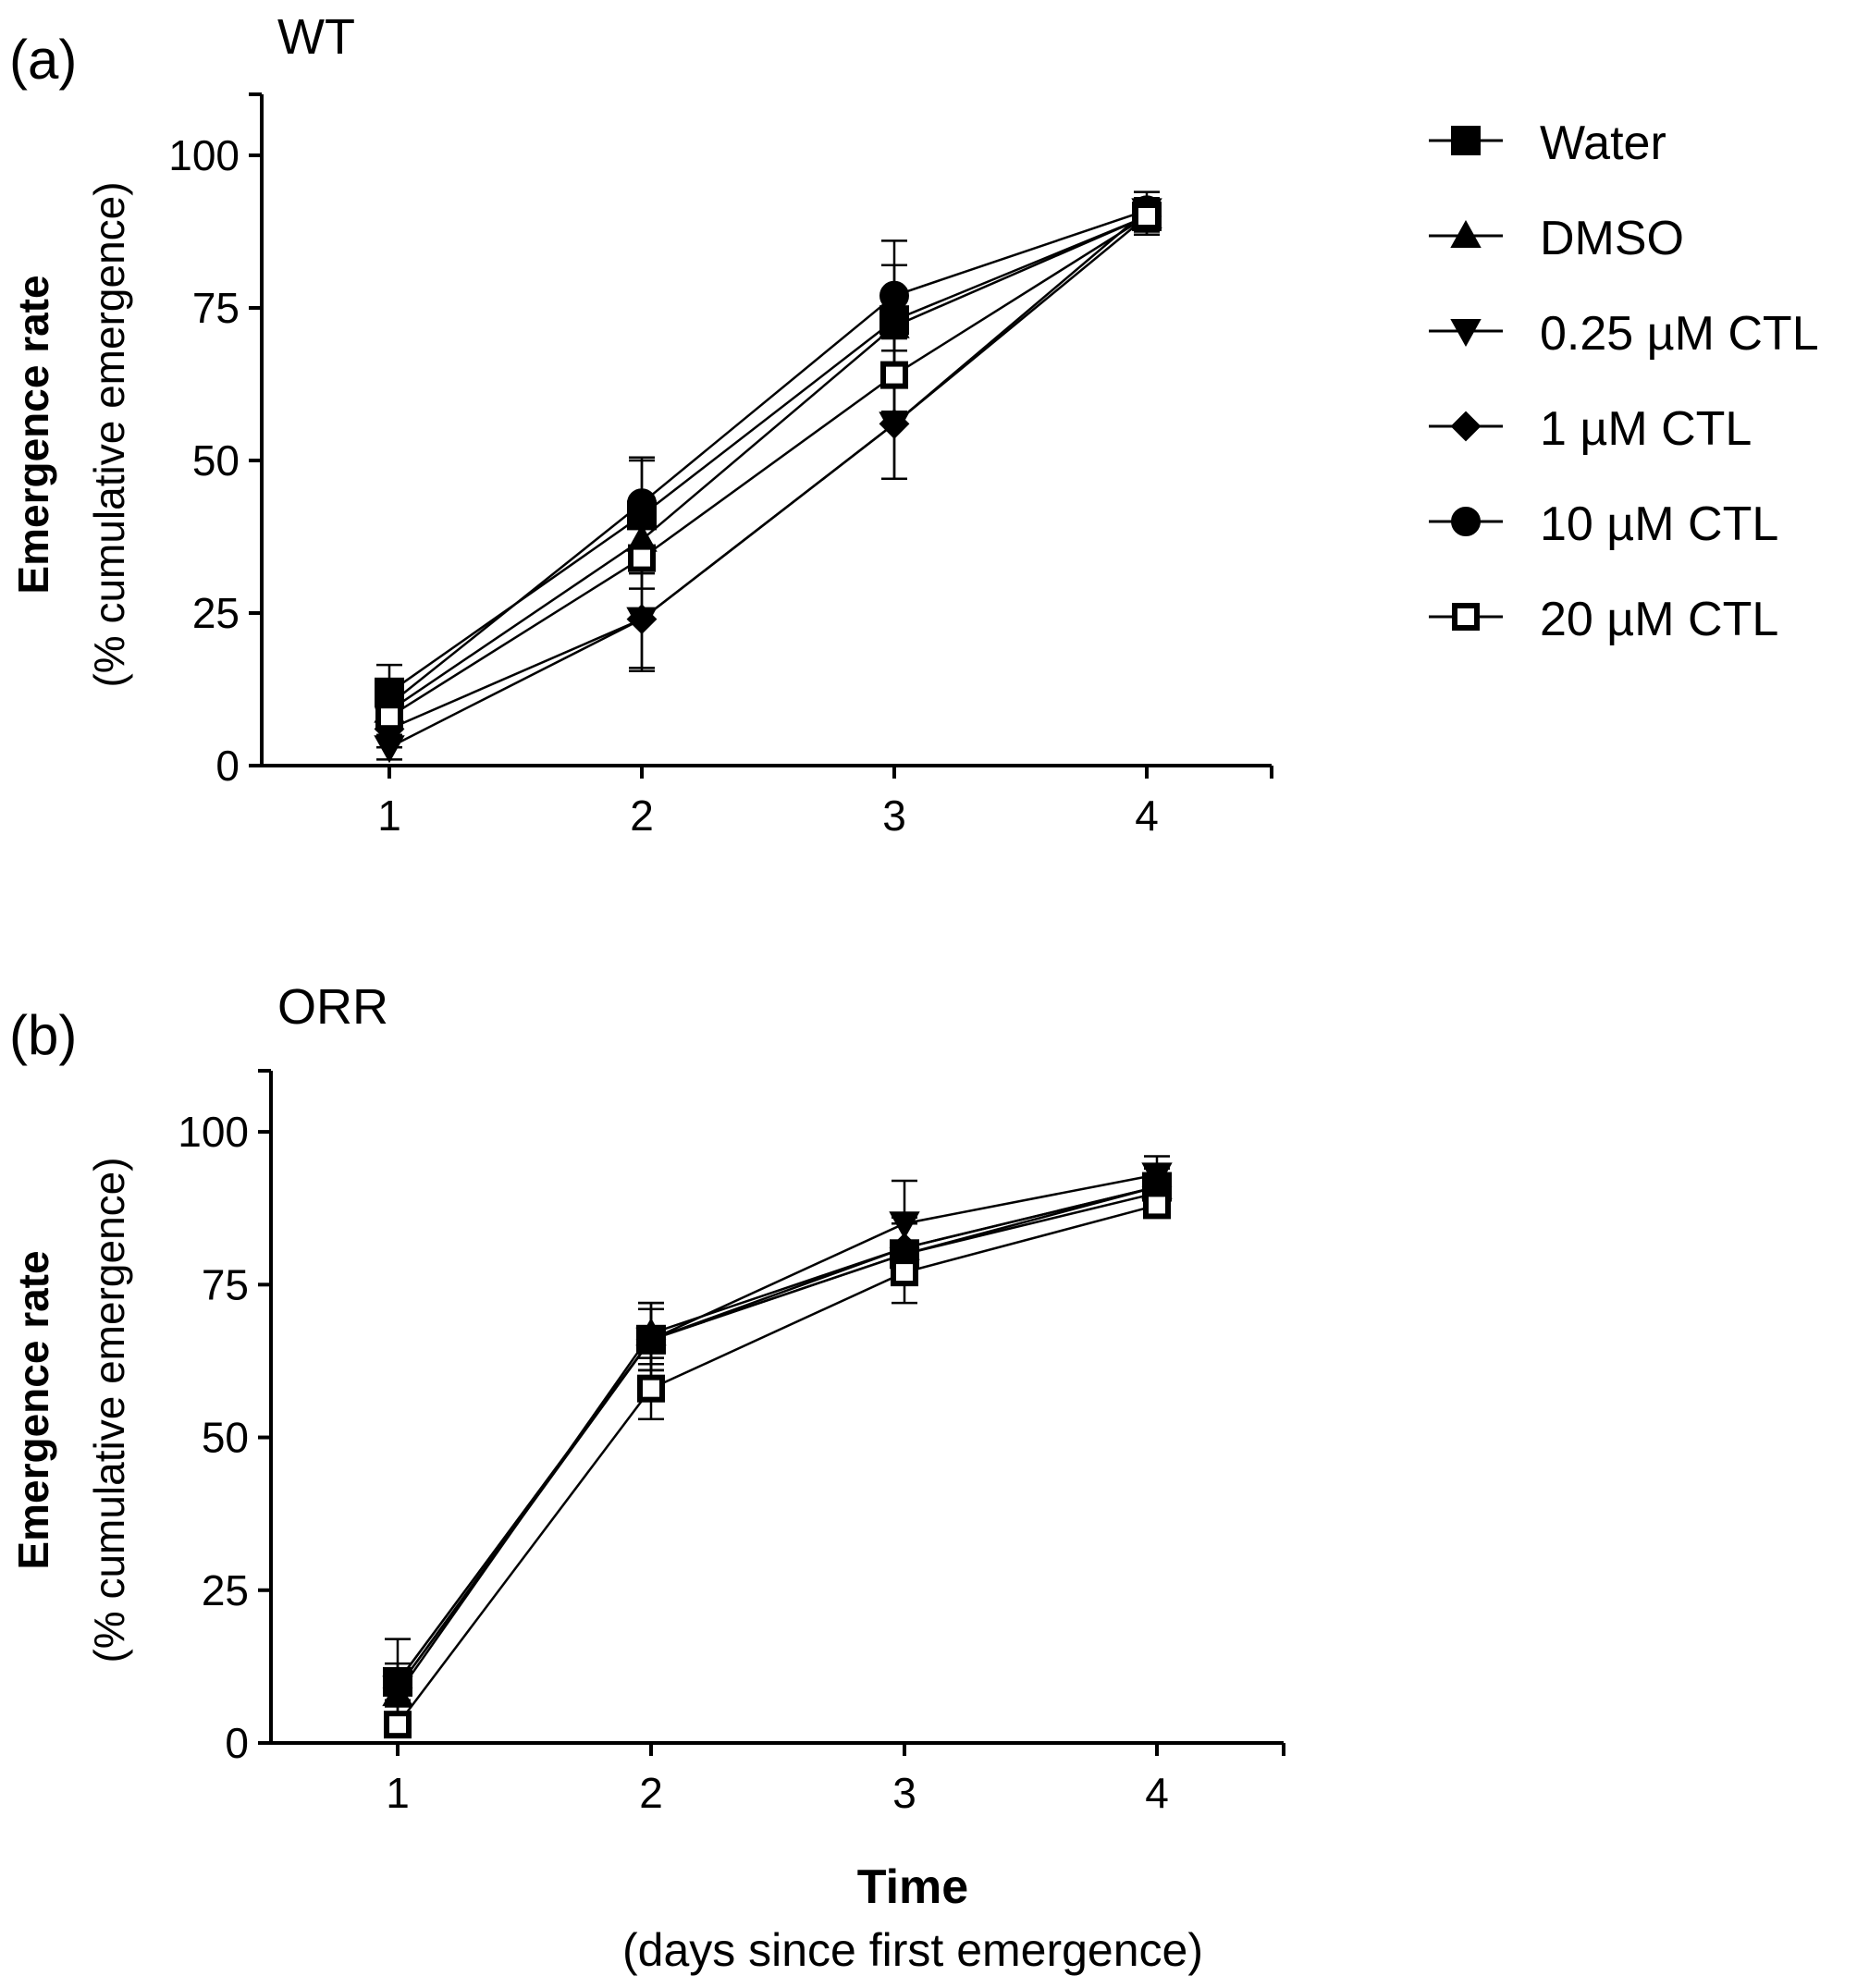 This screenshot has height=1988, width=1857. I want to click on legend-dmso-label: DMSO, so click(1612, 238).